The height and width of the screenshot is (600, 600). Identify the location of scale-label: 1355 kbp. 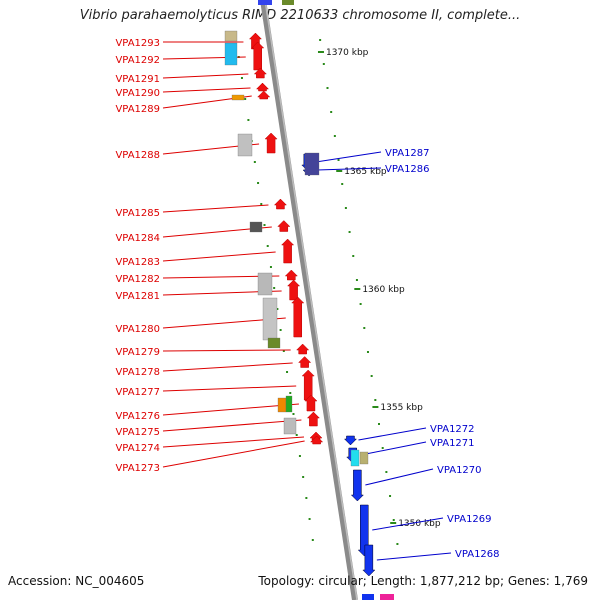
(401, 408).